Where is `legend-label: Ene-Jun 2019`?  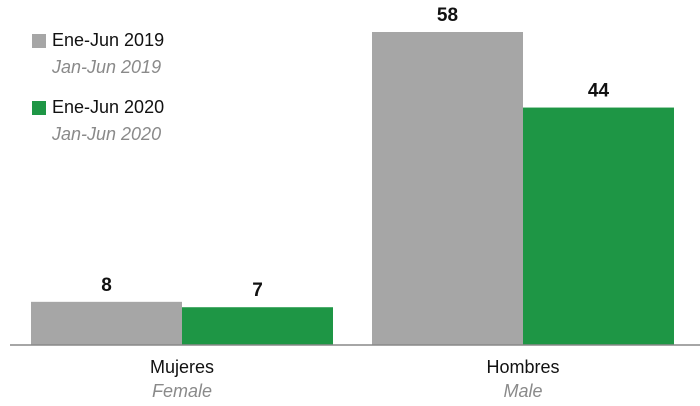 legend-label: Ene-Jun 2019 is located at coordinates (108, 40).